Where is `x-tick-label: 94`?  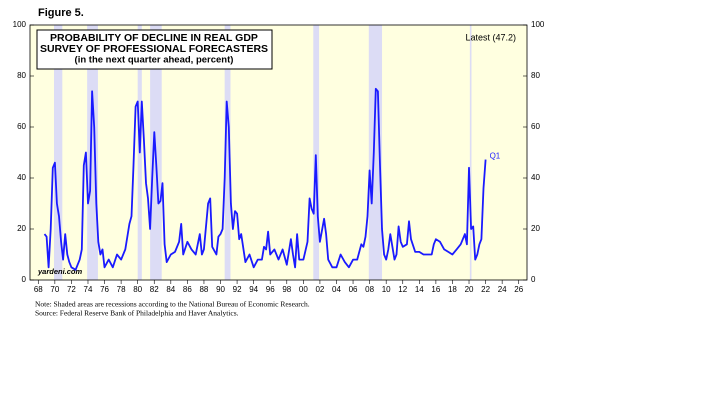 x-tick-label: 94 is located at coordinates (253, 289).